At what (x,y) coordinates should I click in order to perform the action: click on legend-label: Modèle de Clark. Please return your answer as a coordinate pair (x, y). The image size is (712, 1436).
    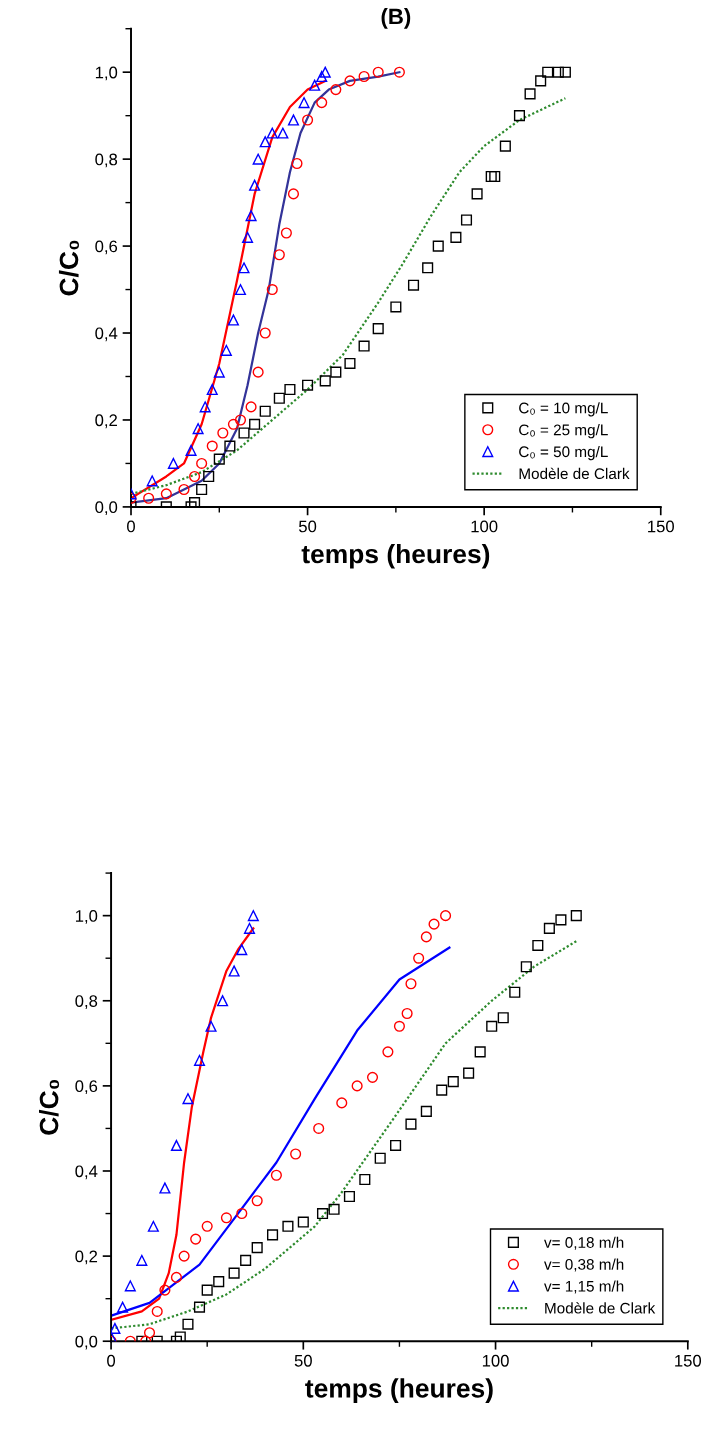
    Looking at the image, I should click on (600, 1308).